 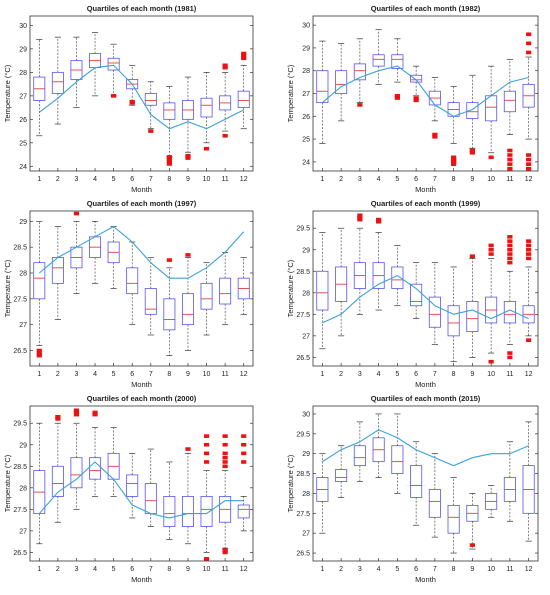 What do you see at coordinates (244, 569) in the screenshot?
I see `x-tick-label: 12` at bounding box center [244, 569].